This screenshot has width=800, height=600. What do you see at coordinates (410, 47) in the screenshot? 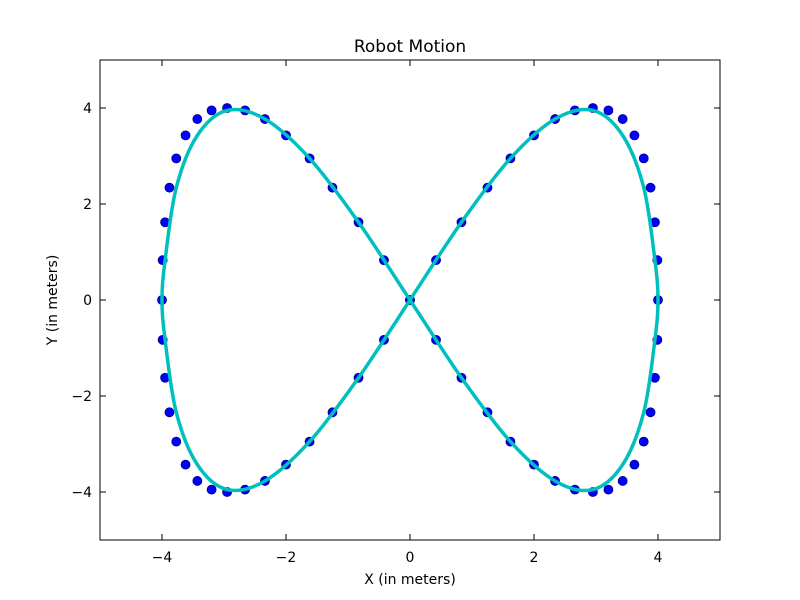
I see `chart-title: Robot Motion` at bounding box center [410, 47].